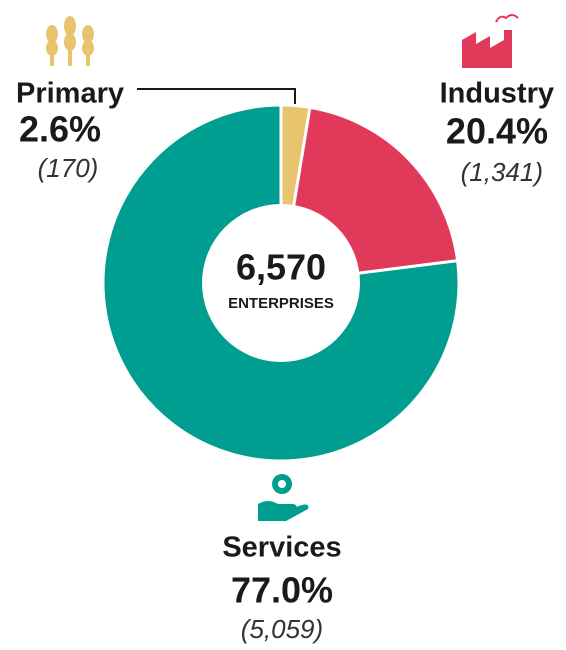 The width and height of the screenshot is (566, 650). What do you see at coordinates (281, 548) in the screenshot?
I see `category-label: Services` at bounding box center [281, 548].